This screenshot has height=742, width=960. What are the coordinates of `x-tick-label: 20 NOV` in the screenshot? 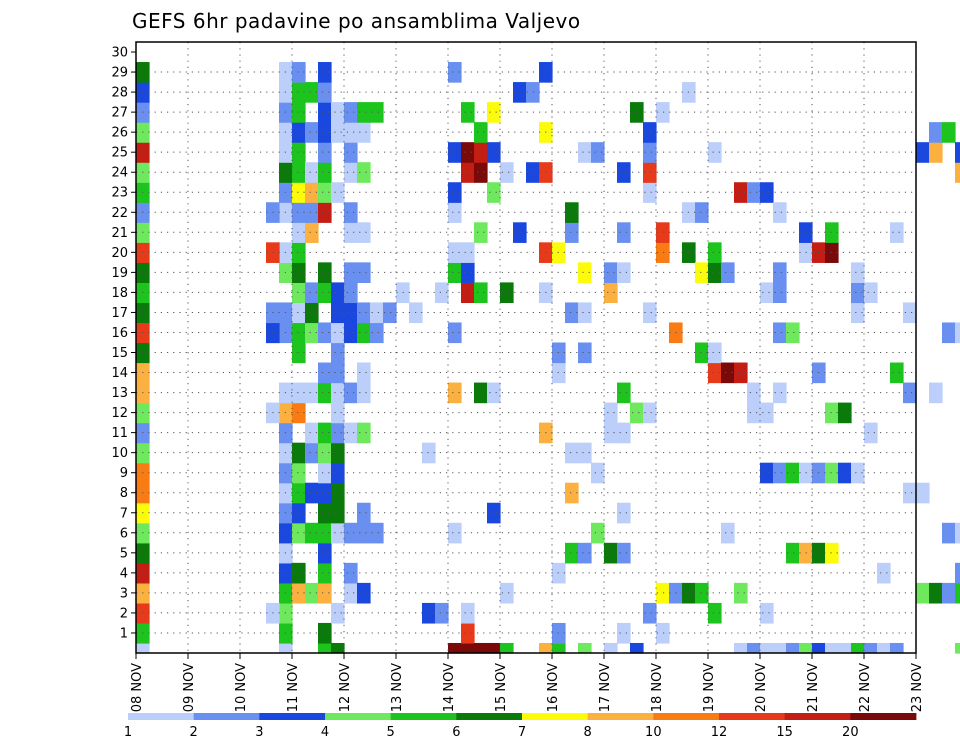 It's located at (761, 687).